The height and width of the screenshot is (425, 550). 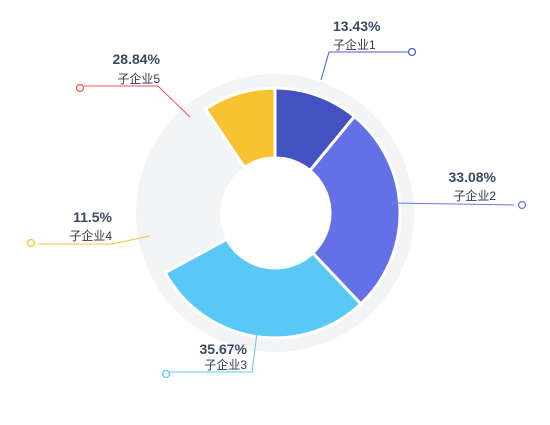 I want to click on category-label-4: 子企业4, so click(x=90, y=235).